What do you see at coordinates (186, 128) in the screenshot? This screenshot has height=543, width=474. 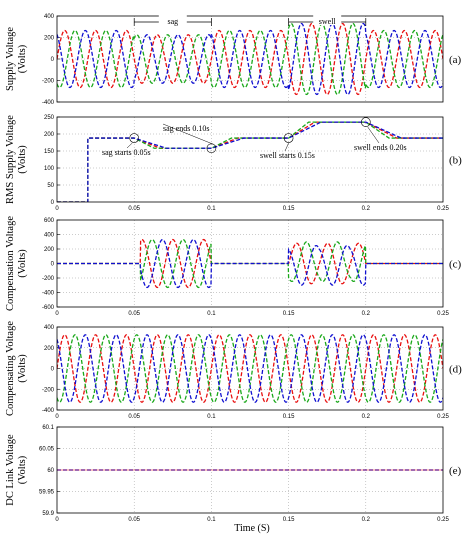 I see `annotation-label: sag ends 0.10s` at bounding box center [186, 128].